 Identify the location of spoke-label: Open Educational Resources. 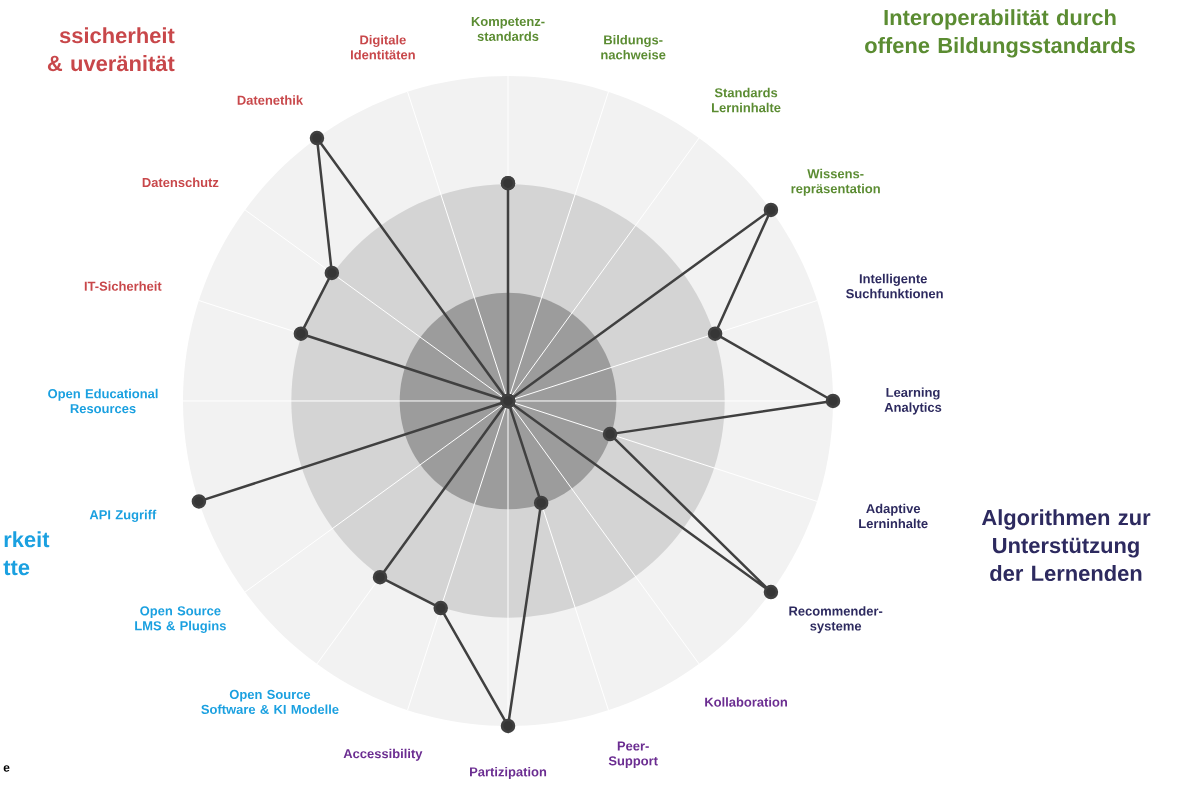
(103, 401).